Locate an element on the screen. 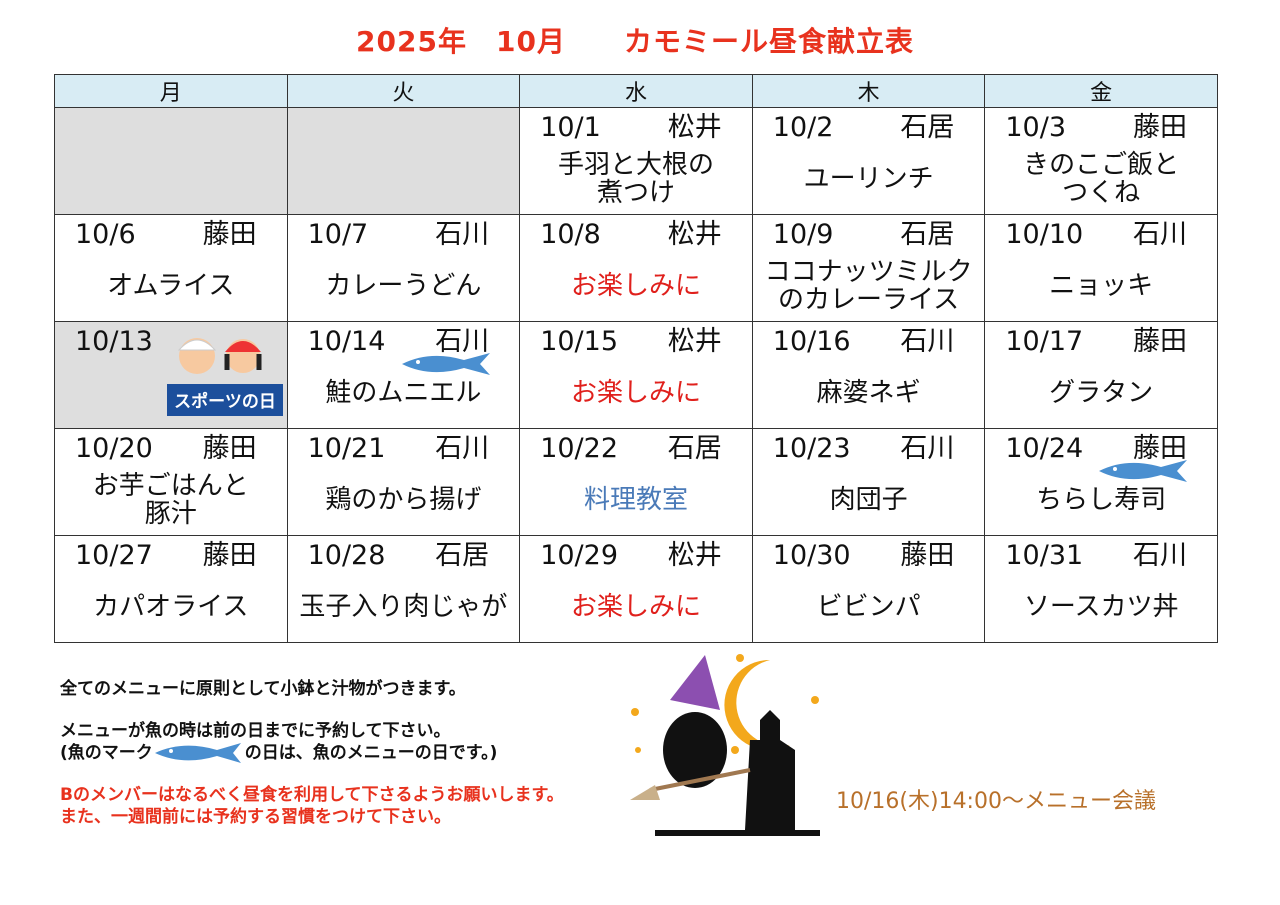  day-cell: 10/22 石居 料理教室 is located at coordinates (636, 482).